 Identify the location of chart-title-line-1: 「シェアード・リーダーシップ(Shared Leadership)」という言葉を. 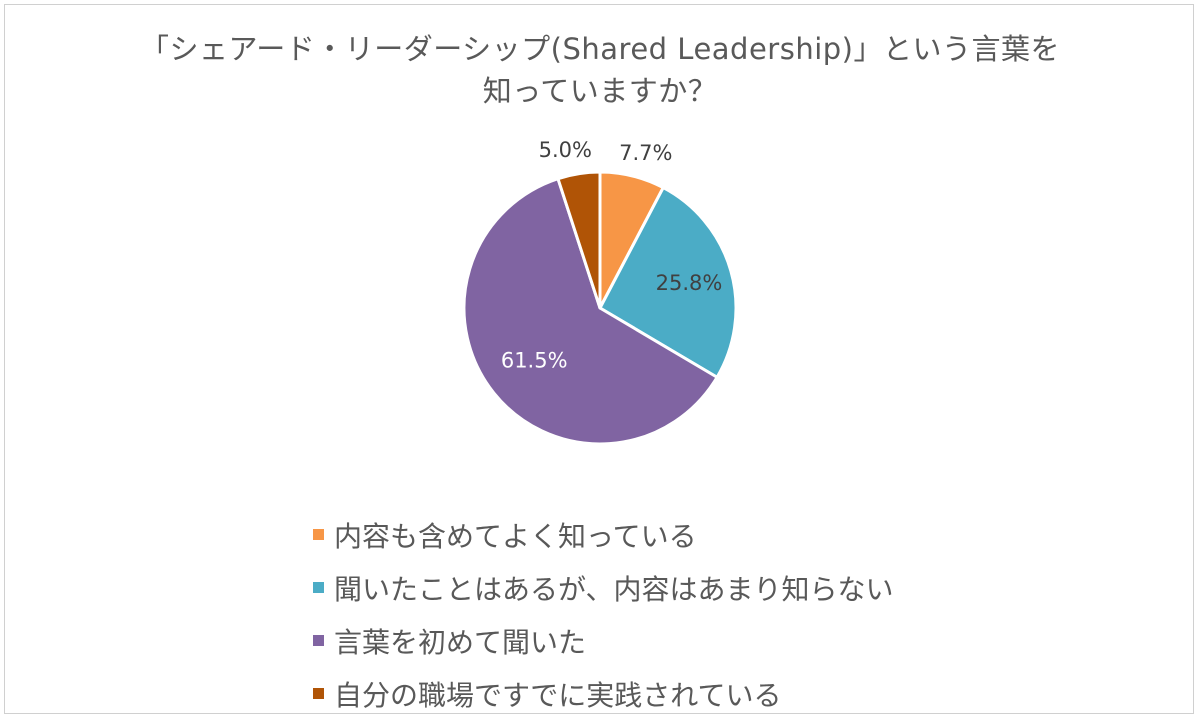
(599, 49).